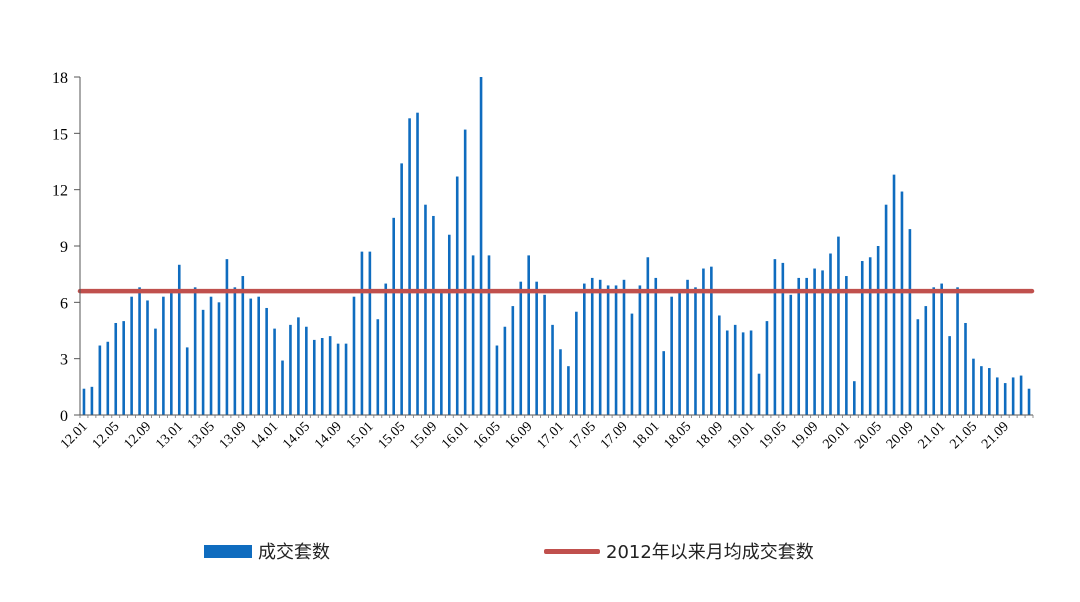  I want to click on x-tick-label: 21.09, so click(995, 435).